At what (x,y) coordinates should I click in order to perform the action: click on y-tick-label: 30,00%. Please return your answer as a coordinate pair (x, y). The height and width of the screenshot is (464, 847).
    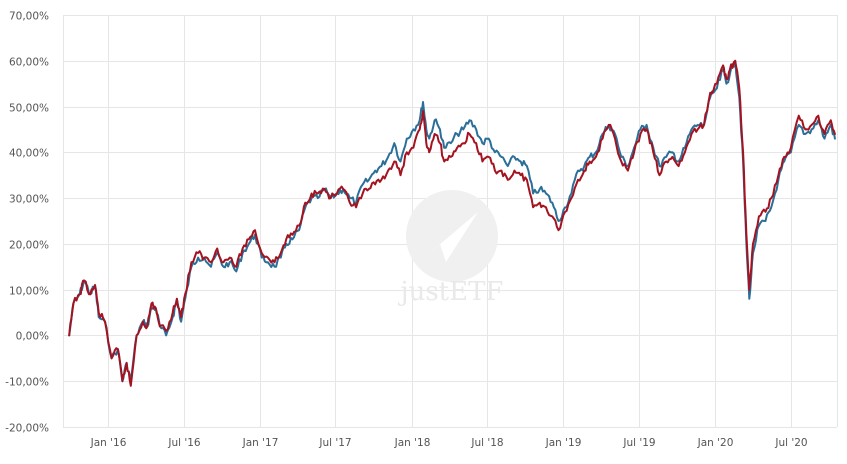
    Looking at the image, I should click on (29, 200).